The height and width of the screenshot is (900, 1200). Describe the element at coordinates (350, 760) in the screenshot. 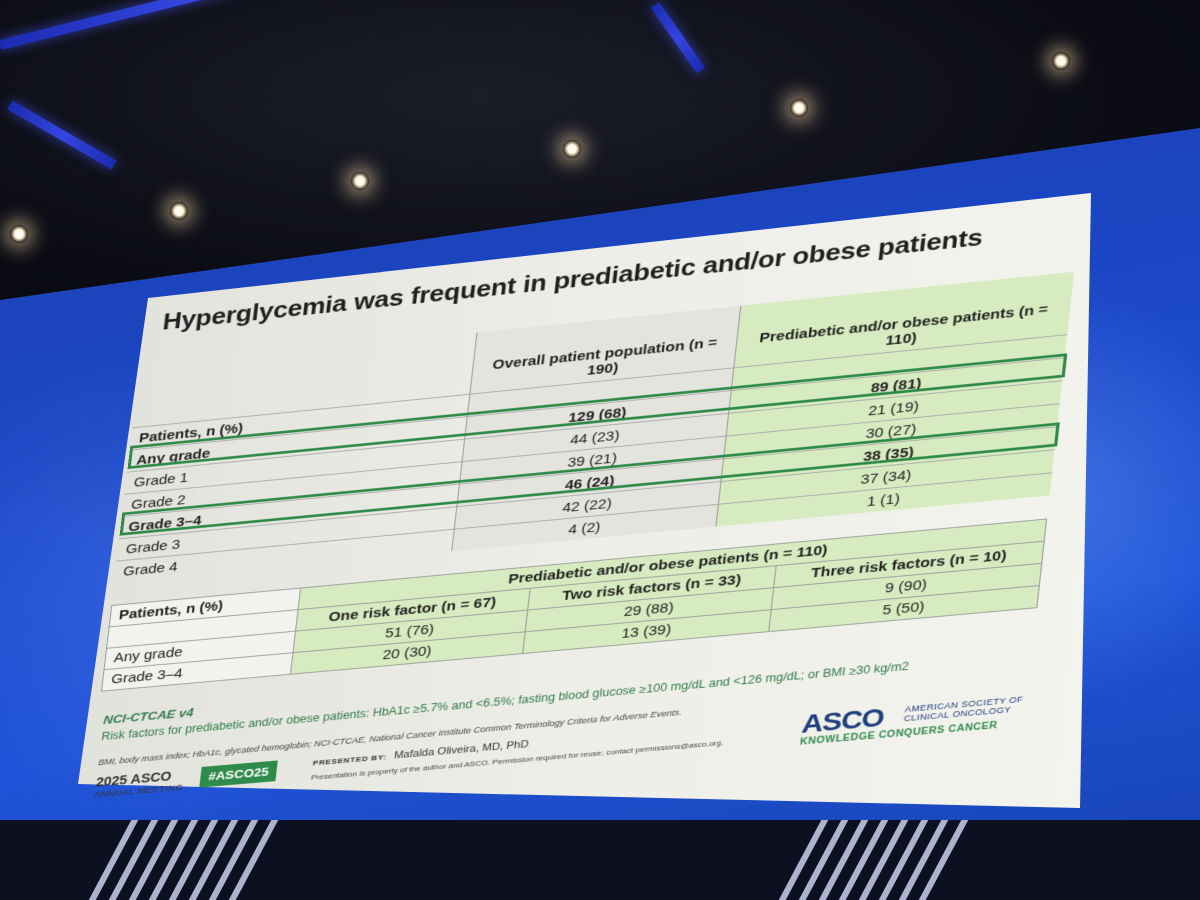

I see `presented-by-label: PRESENTED BY:` at that location.